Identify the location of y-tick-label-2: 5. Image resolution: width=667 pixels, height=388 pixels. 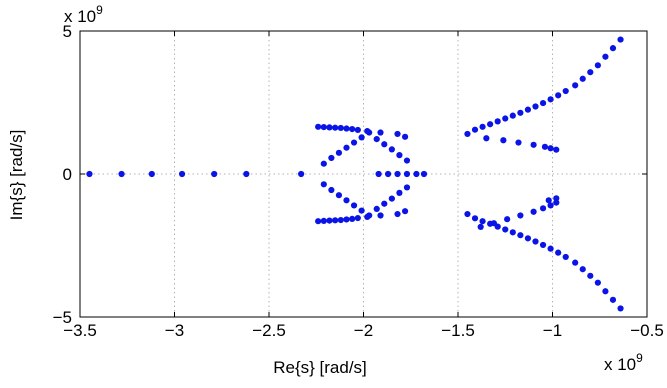
(67, 31).